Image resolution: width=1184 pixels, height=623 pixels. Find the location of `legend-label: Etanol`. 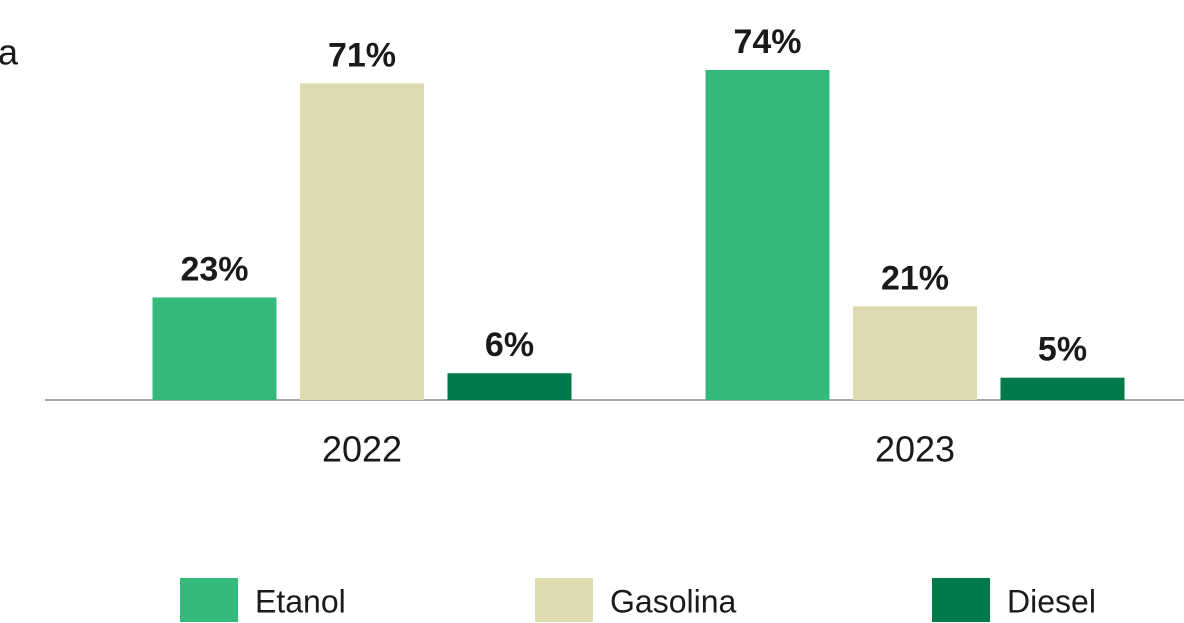

legend-label: Etanol is located at coordinates (300, 601).